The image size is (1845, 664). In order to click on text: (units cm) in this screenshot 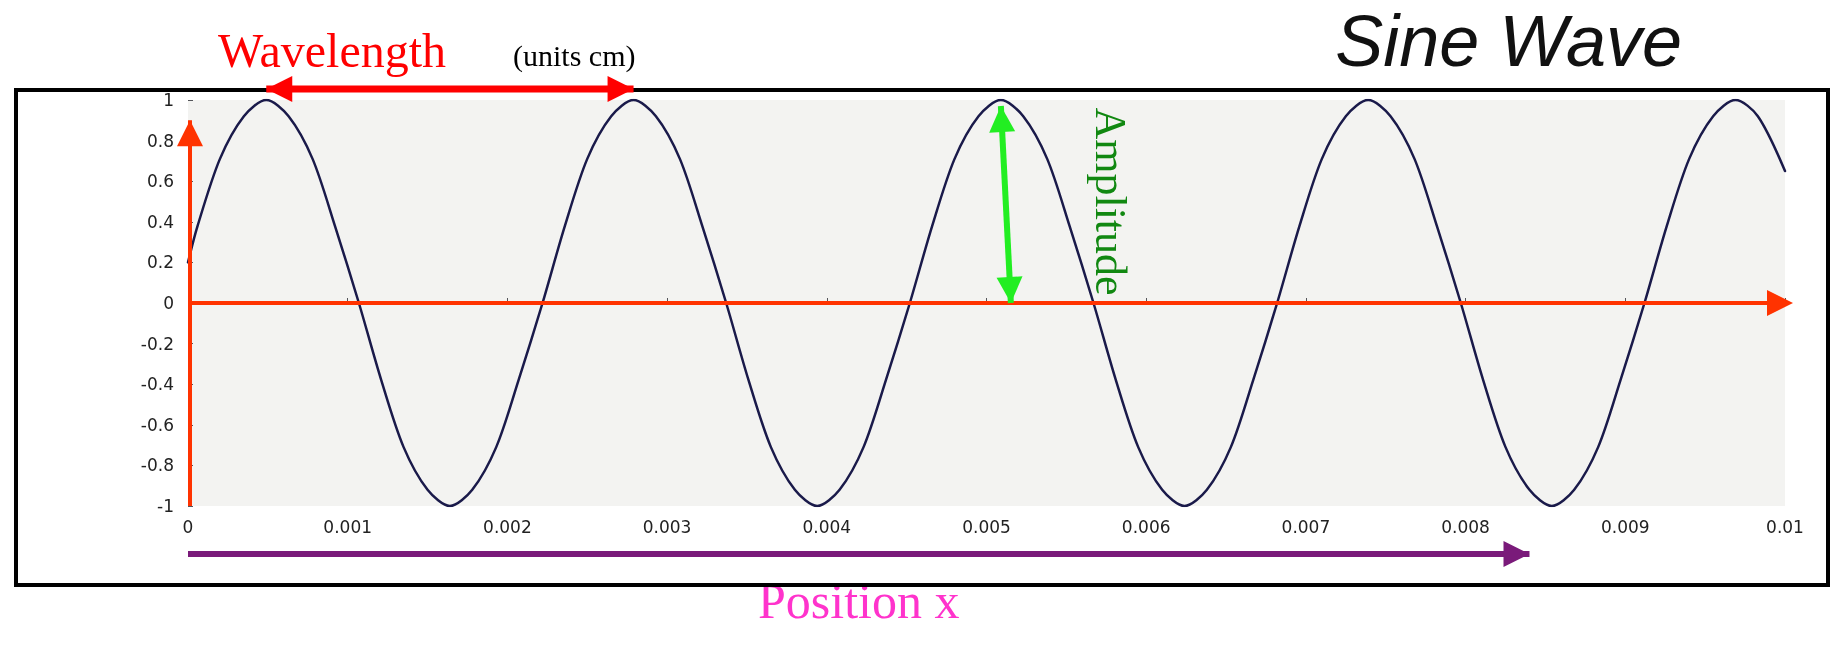, I will do `click(574, 55)`.